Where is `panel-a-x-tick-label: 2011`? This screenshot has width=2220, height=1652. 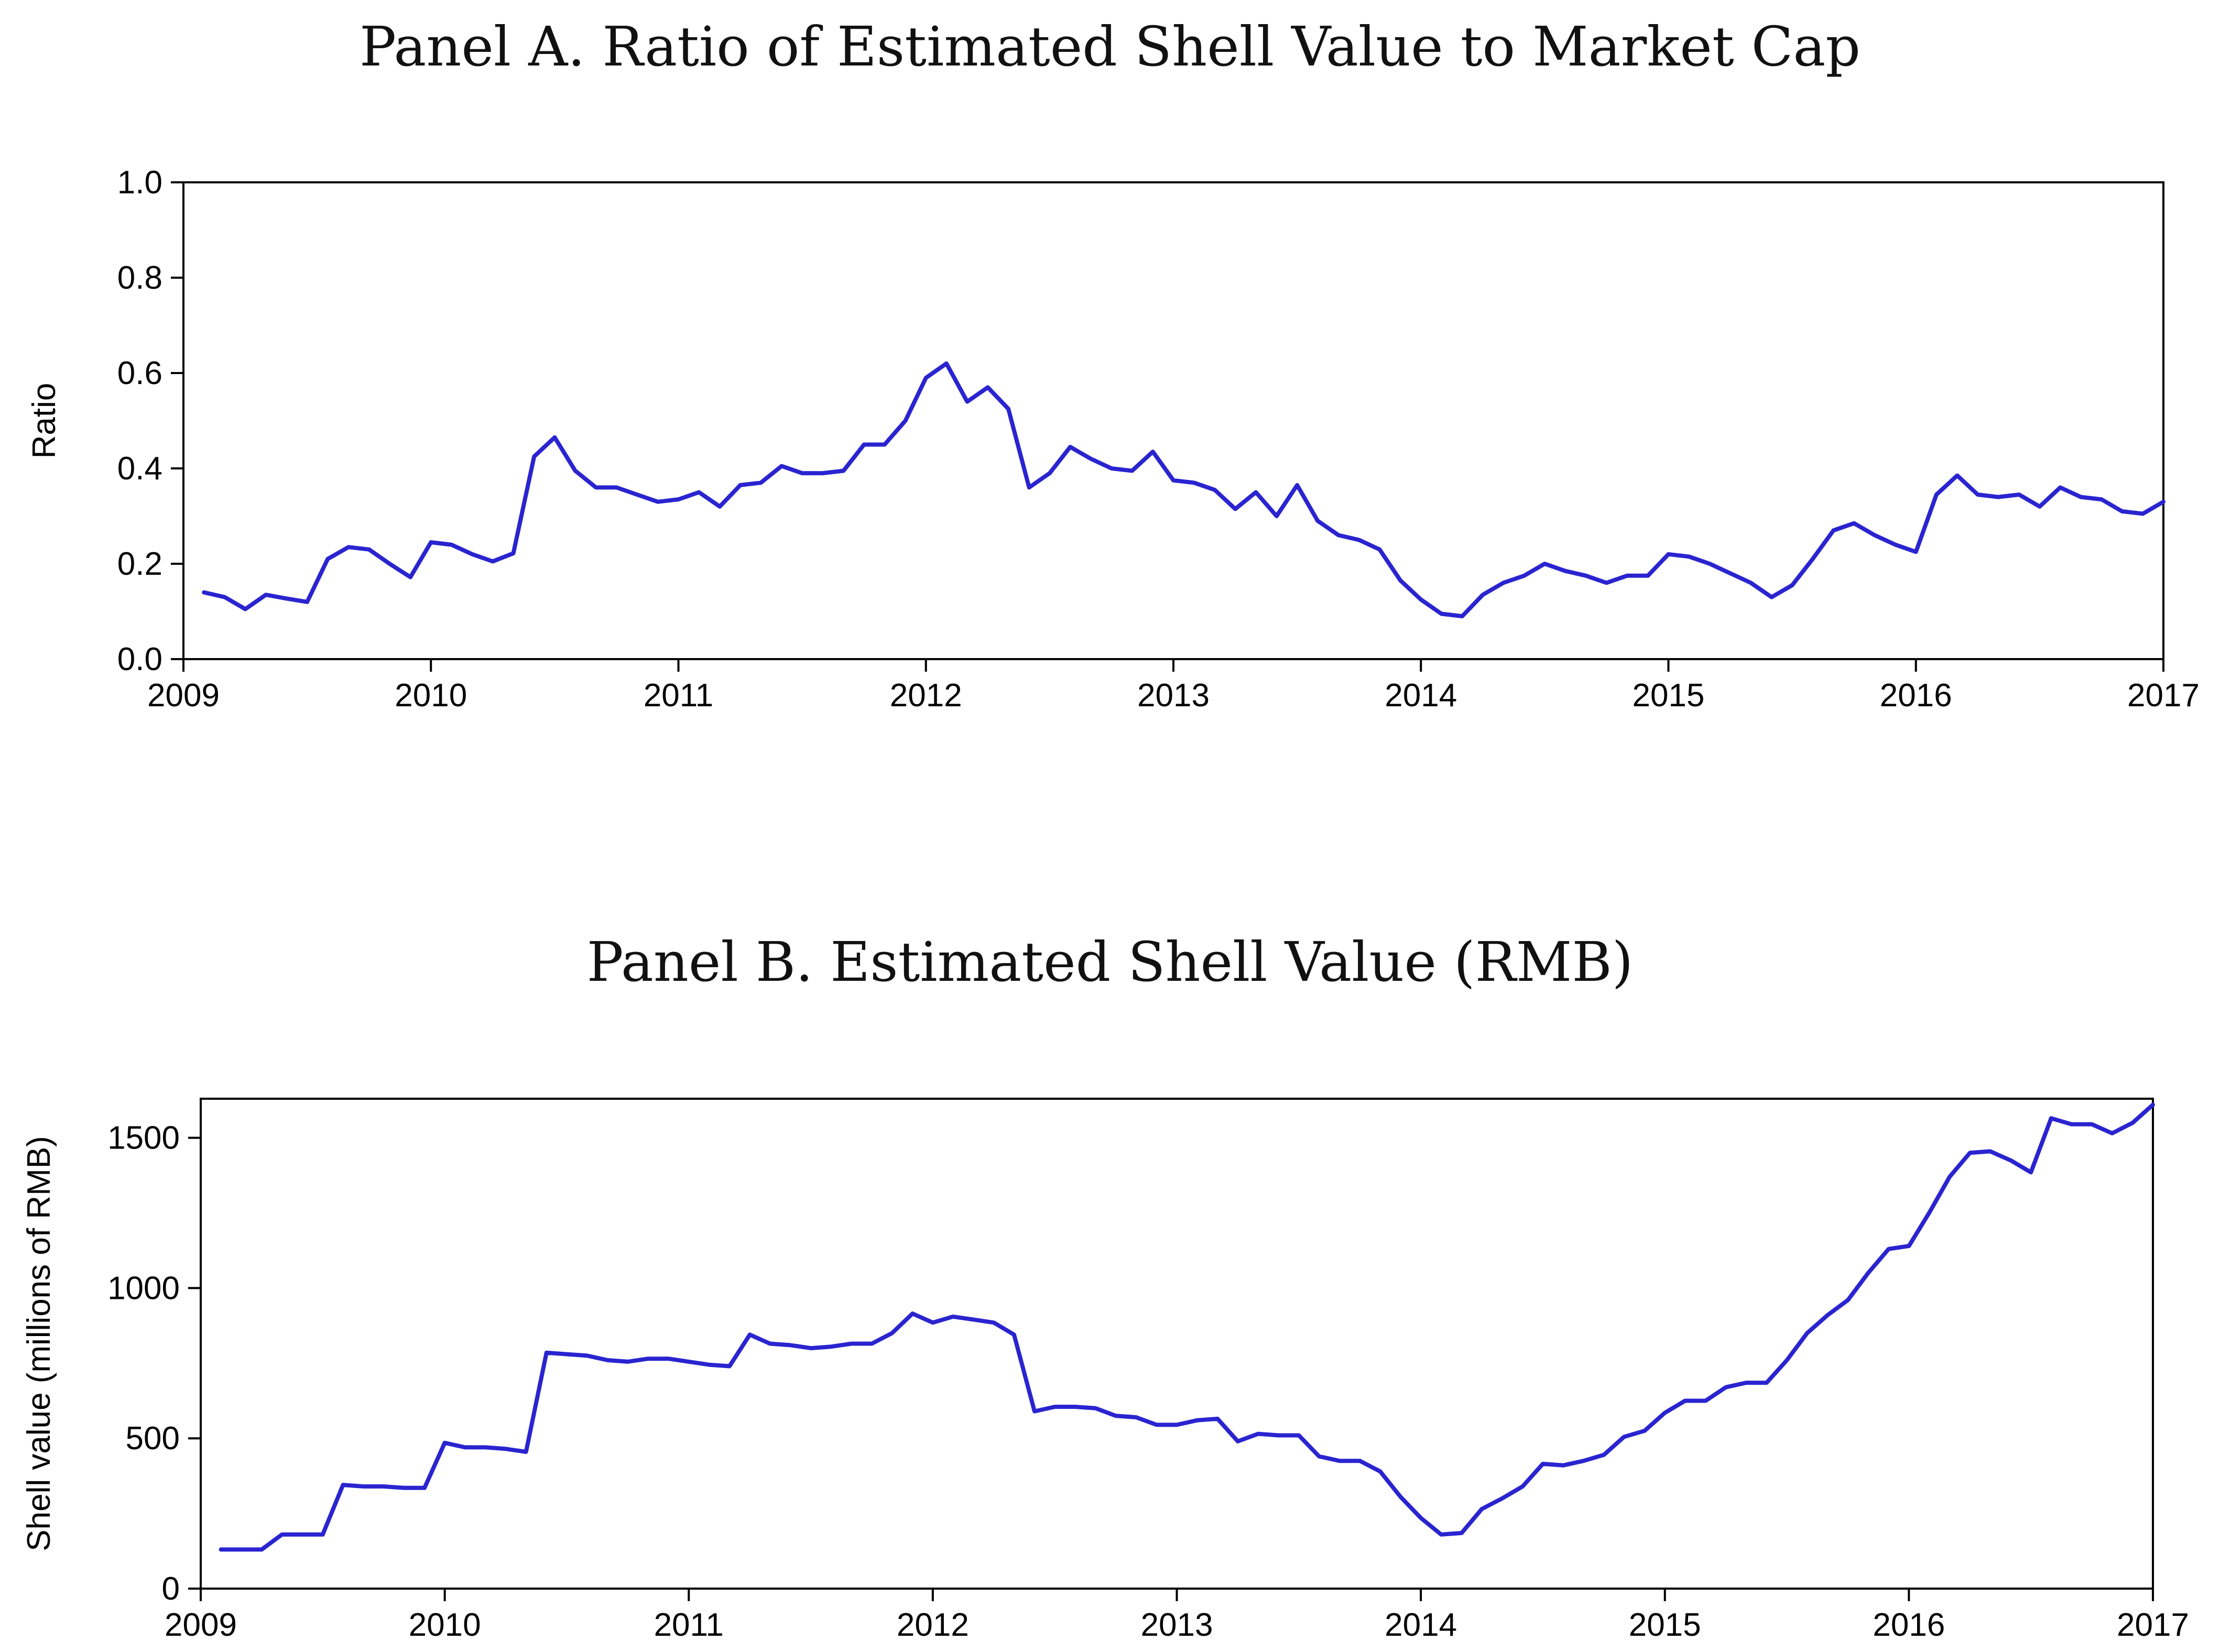
panel-a-x-tick-label: 2011 is located at coordinates (679, 695).